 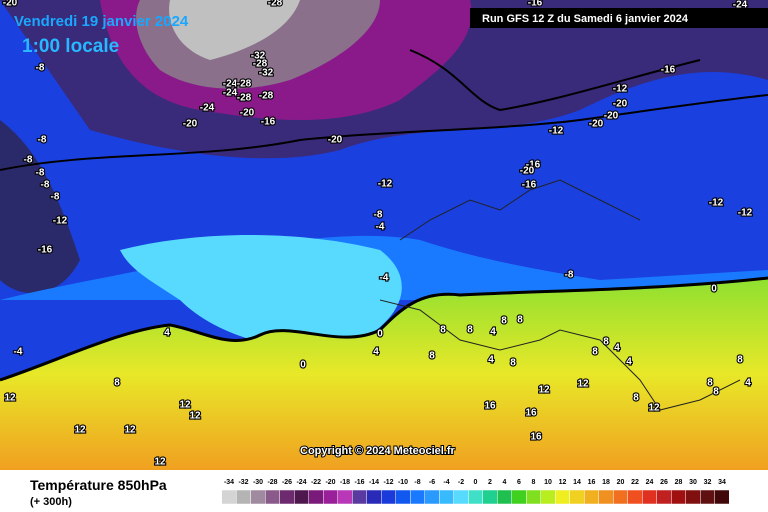 I want to click on scale-label: 14, so click(x=577, y=482).